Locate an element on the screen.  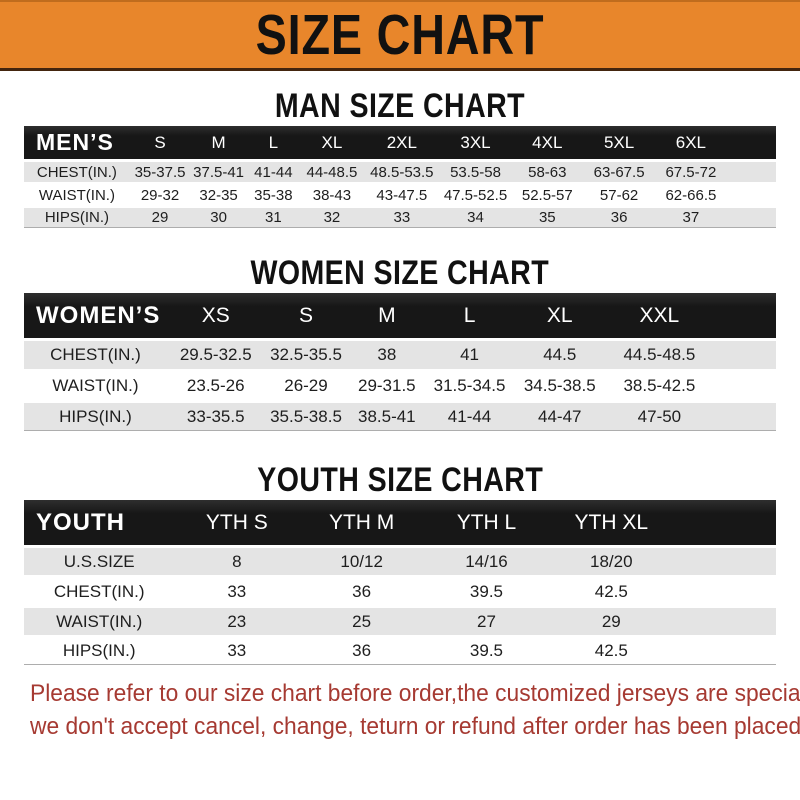
size-value: 31 is located at coordinates (273, 216).